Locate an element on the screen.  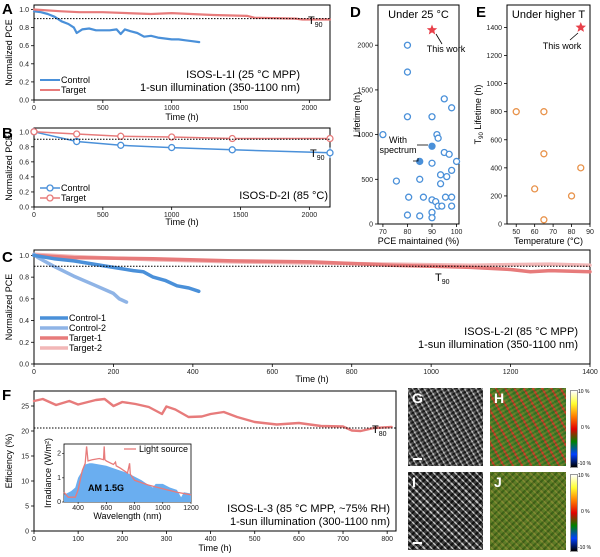
this-work-star is located at coordinates (432, 29).